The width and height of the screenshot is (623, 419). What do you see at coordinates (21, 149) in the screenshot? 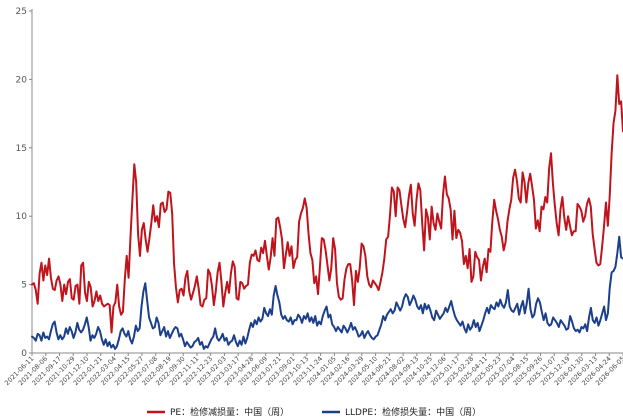
I see `y-tick-label: 15` at bounding box center [21, 149].